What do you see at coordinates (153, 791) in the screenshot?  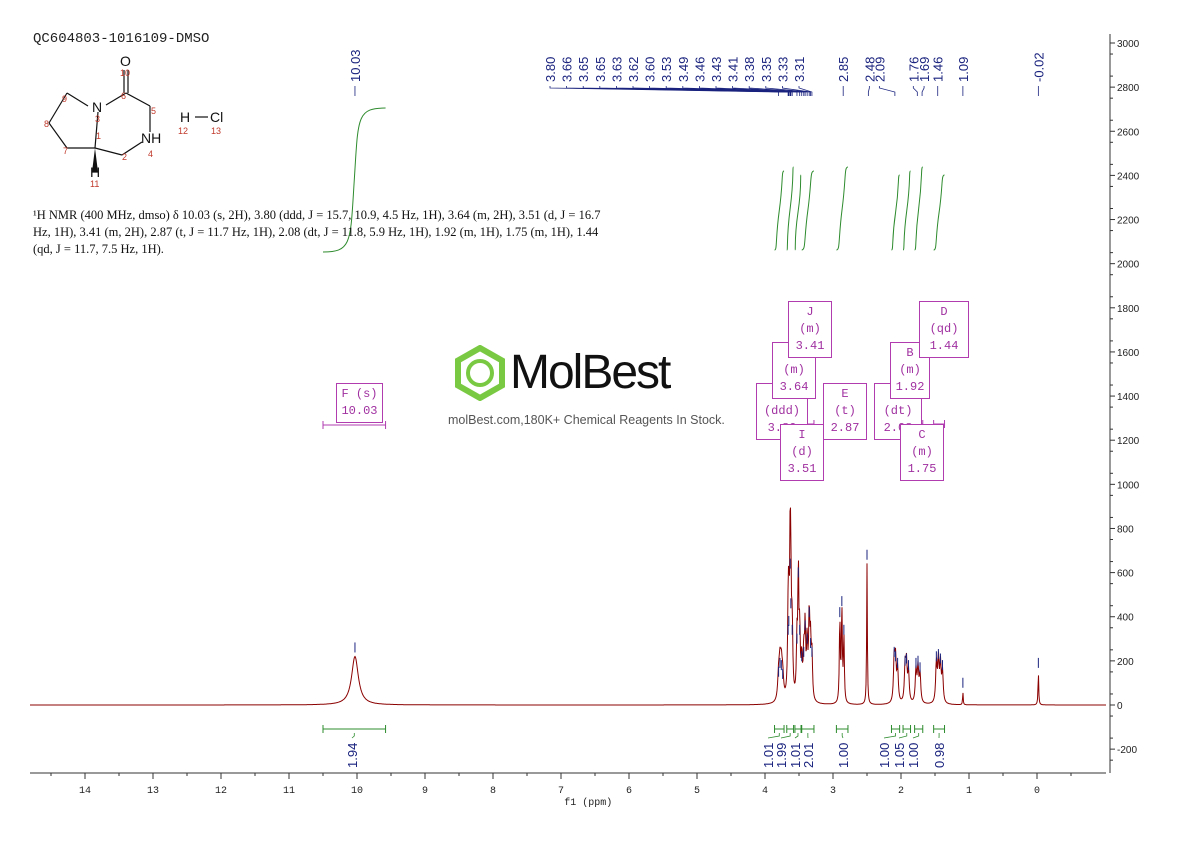 I see `x-tick-label: 13` at bounding box center [153, 791].